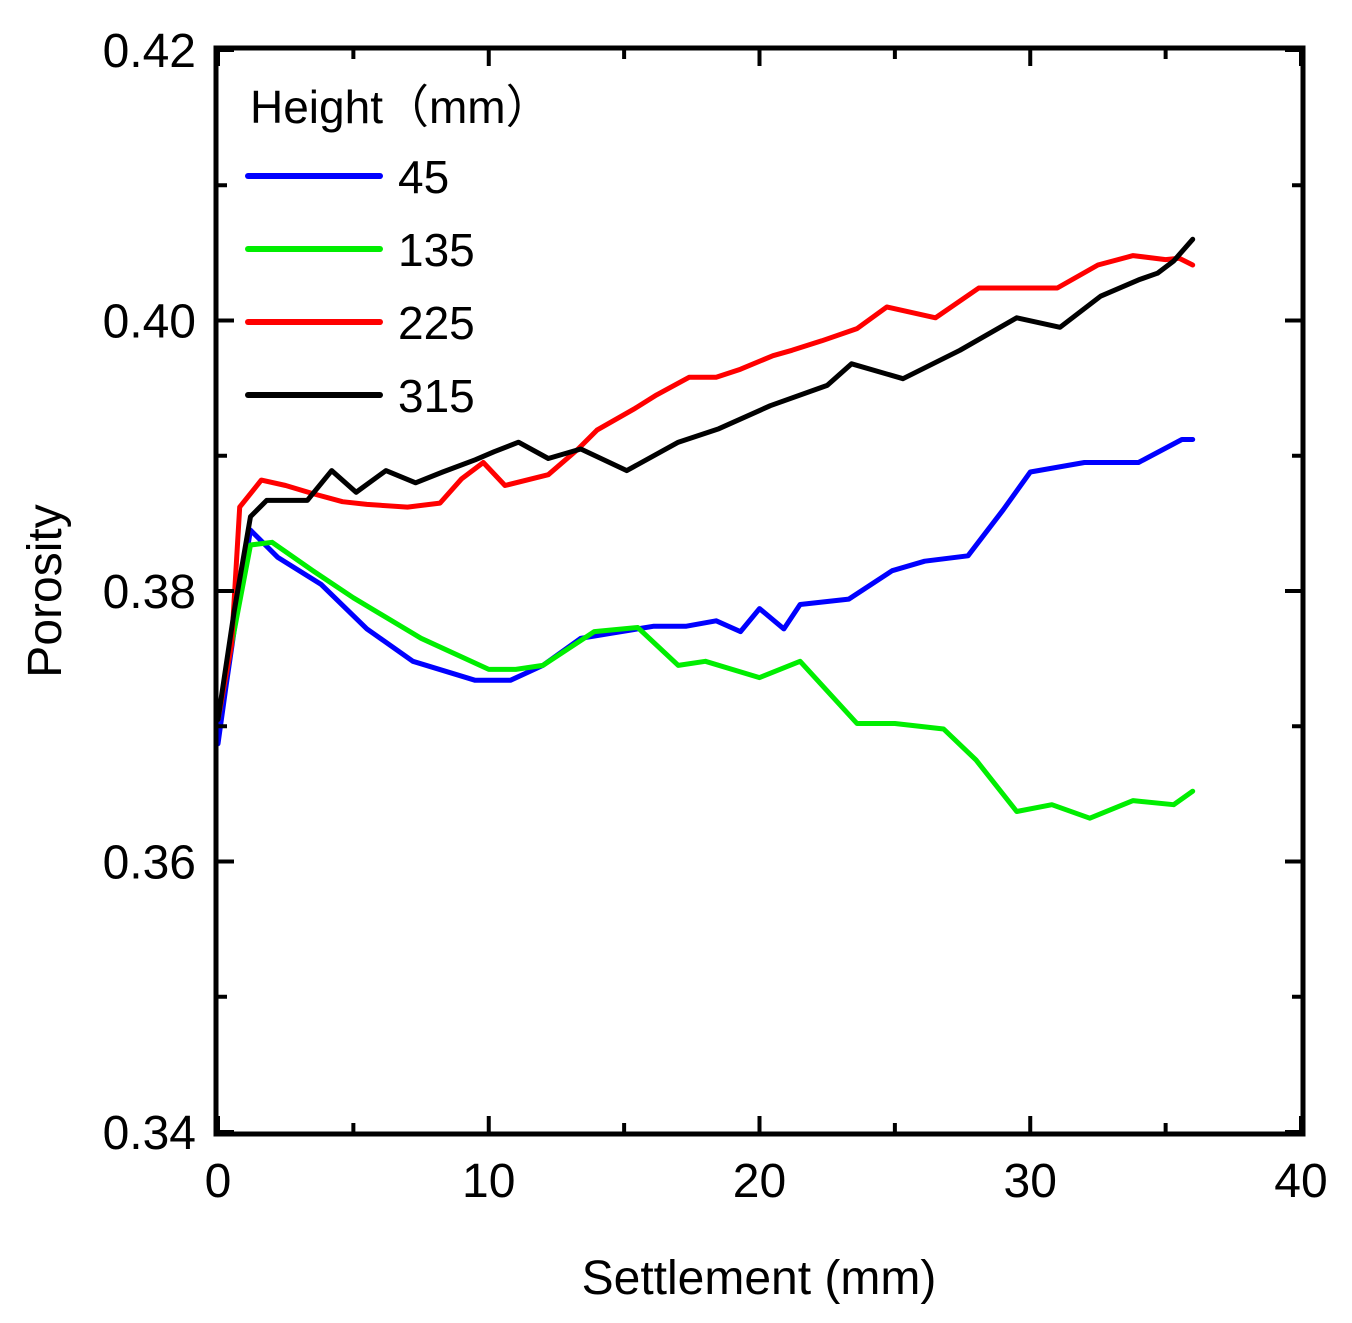 Image resolution: width=1352 pixels, height=1323 pixels. Describe the element at coordinates (436, 396) in the screenshot. I see `legend-label-315: 315` at that location.